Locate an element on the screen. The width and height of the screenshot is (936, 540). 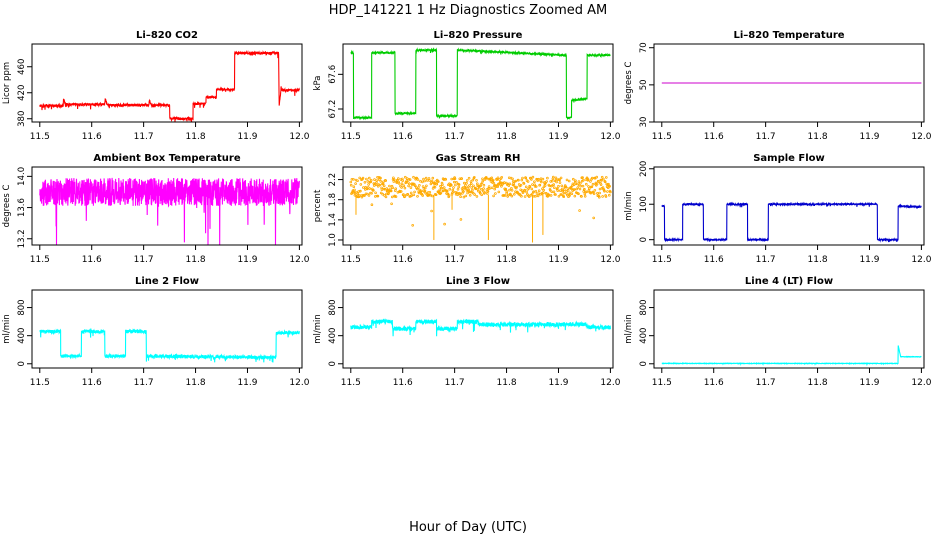
y-tick-label: 30 is located at coordinates (644, 122).